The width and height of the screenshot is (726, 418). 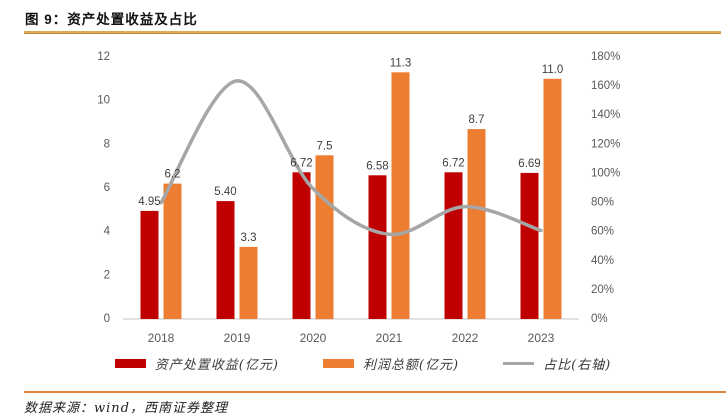 What do you see at coordinates (173, 175) in the screenshot?
I see `bar-value-label: 6.2` at bounding box center [173, 175].